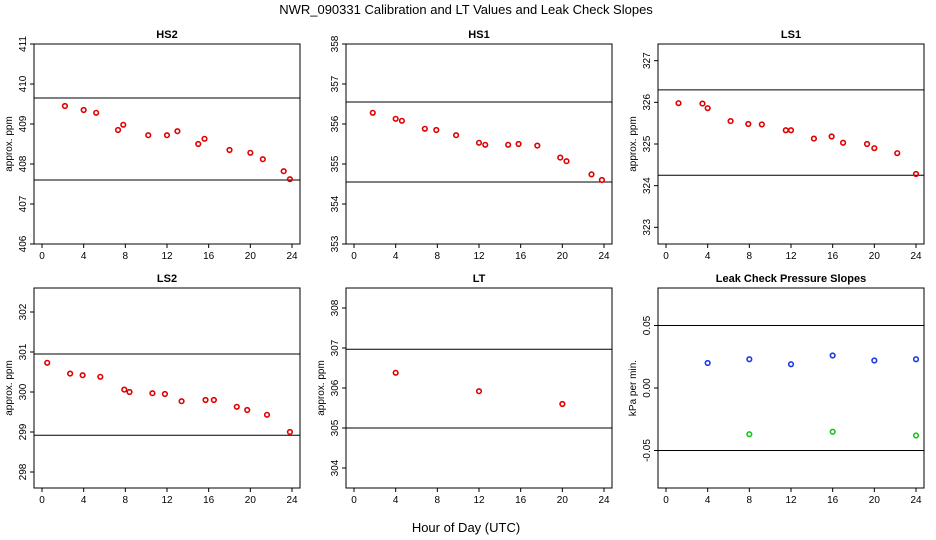 The image size is (936, 540). Describe the element at coordinates (335, 83) in the screenshot. I see `y-tick-label: 357` at that location.